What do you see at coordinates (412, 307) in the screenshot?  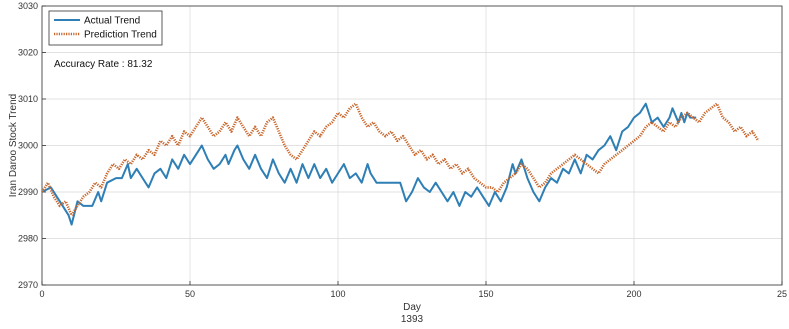 I see `x-axis-label: Day` at bounding box center [412, 307].